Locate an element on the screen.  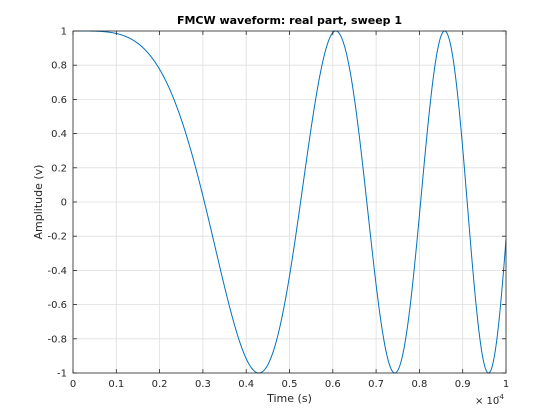
y-tick-label: 0.4 is located at coordinates (59, 134).